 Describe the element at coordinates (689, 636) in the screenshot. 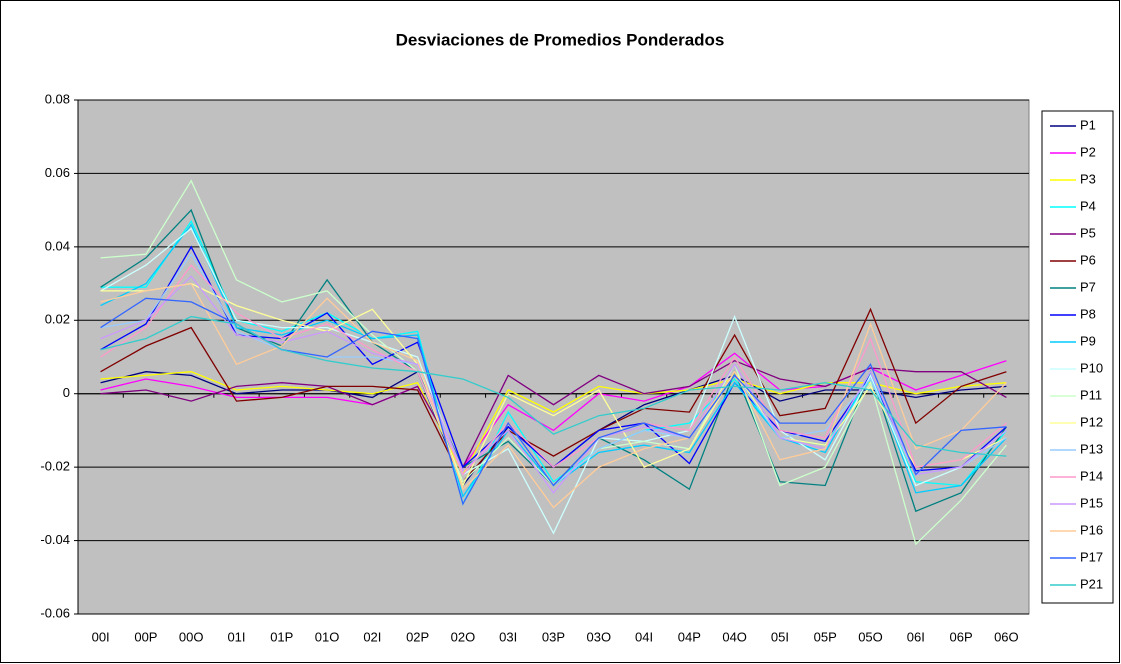

I see `x-tick-label: 04P` at that location.